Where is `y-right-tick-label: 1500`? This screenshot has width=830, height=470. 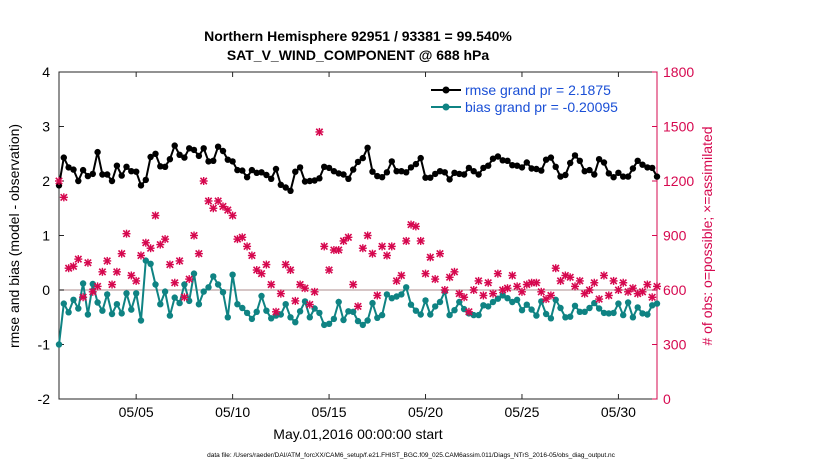 y-right-tick-label: 1500 is located at coordinates (678, 127).